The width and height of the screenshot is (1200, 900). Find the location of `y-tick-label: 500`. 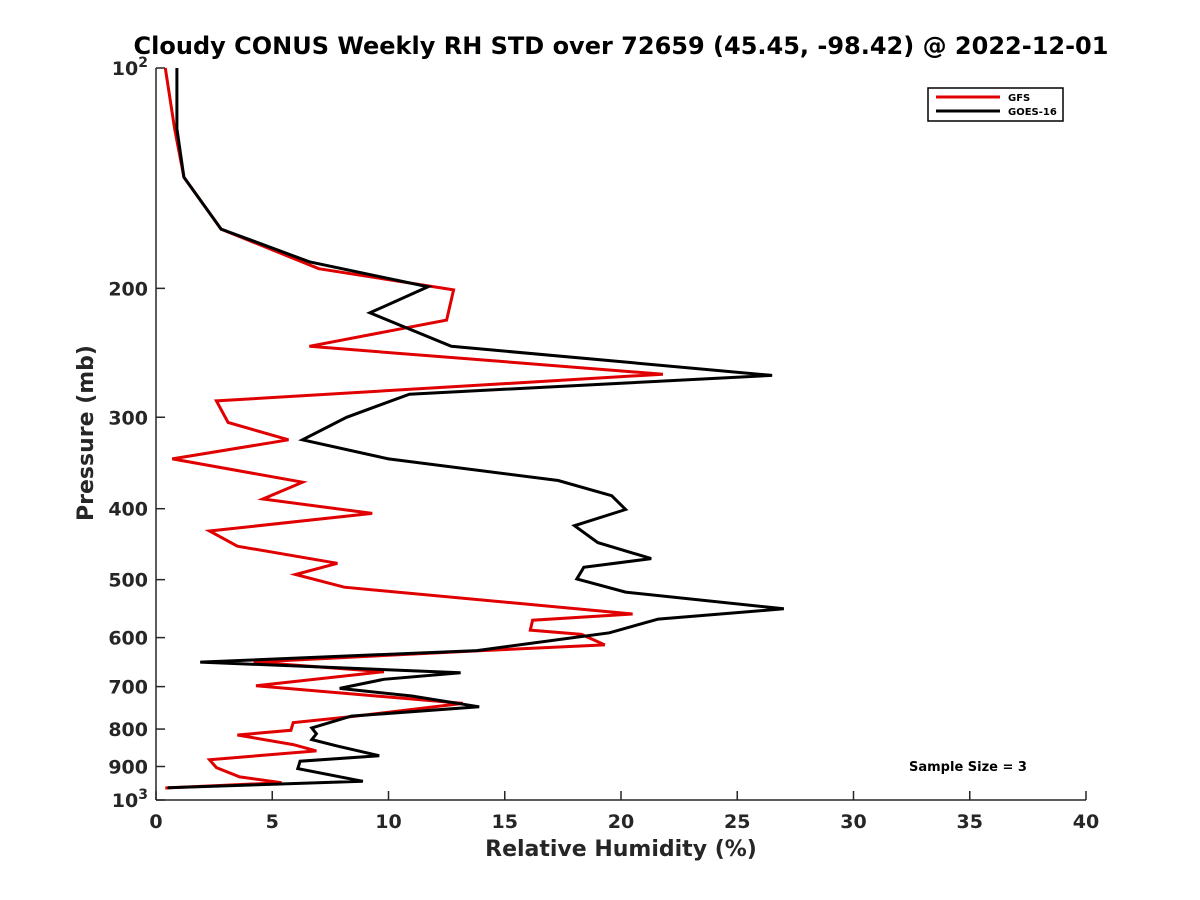

y-tick-label: 500 is located at coordinates (128, 581).